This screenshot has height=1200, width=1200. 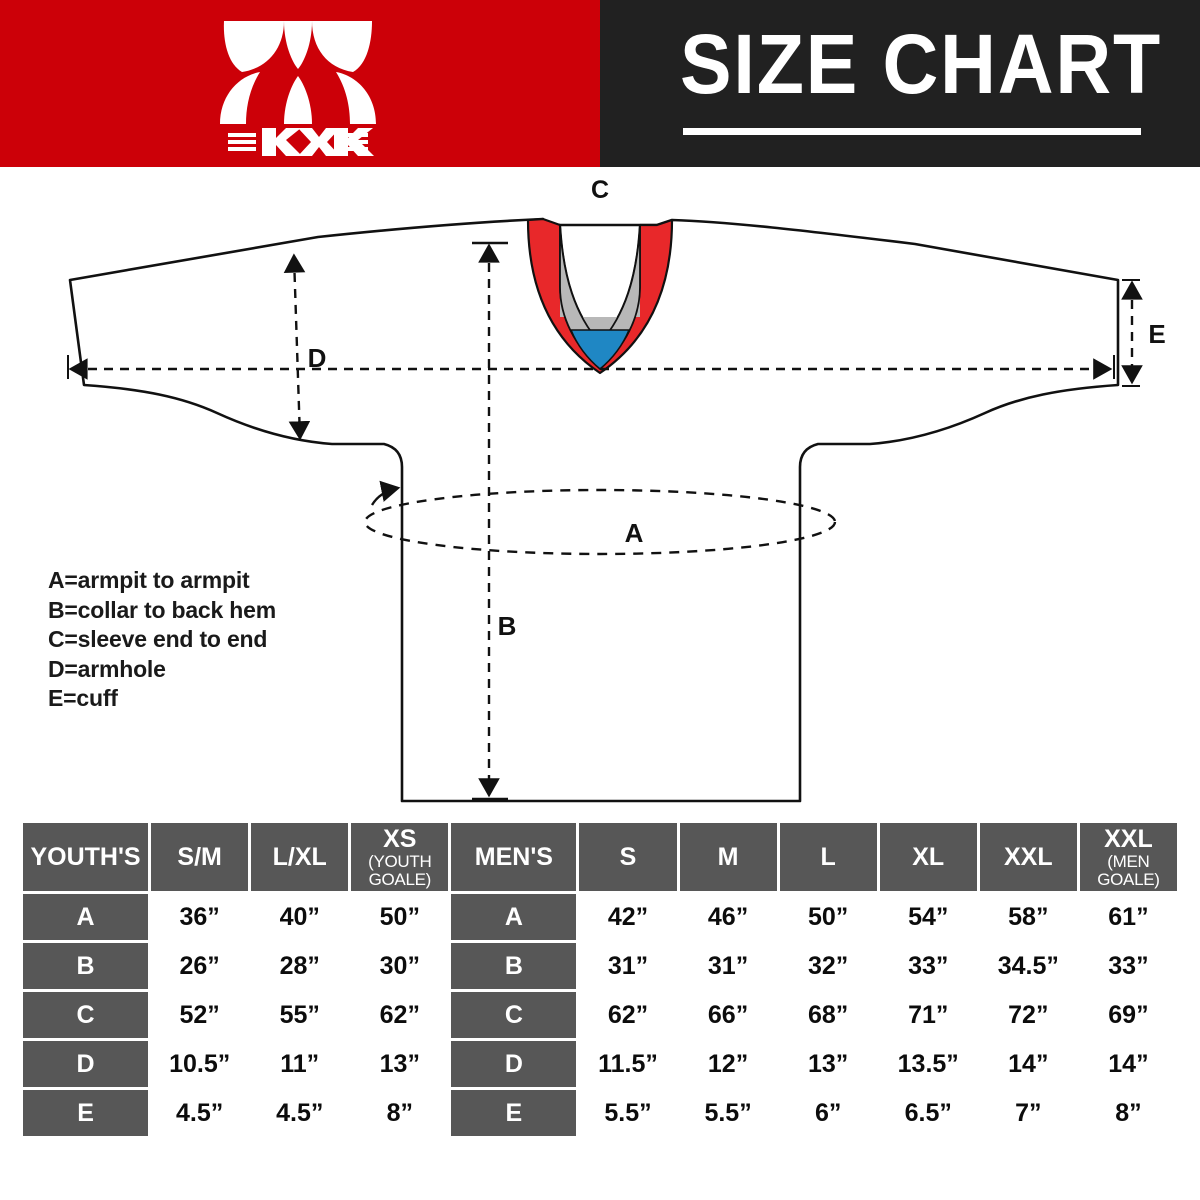 What do you see at coordinates (83, 698) in the screenshot?
I see `legend-line-e: E=cuff` at bounding box center [83, 698].